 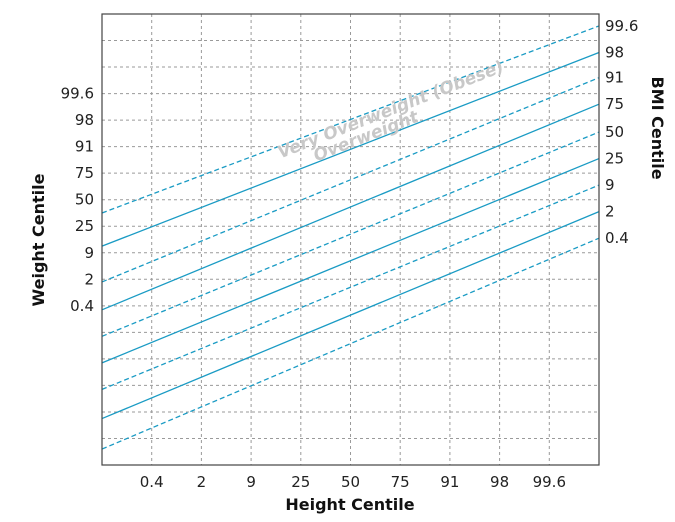 What do you see at coordinates (84, 200) in the screenshot?
I see `y-tick-label: 50` at bounding box center [84, 200].